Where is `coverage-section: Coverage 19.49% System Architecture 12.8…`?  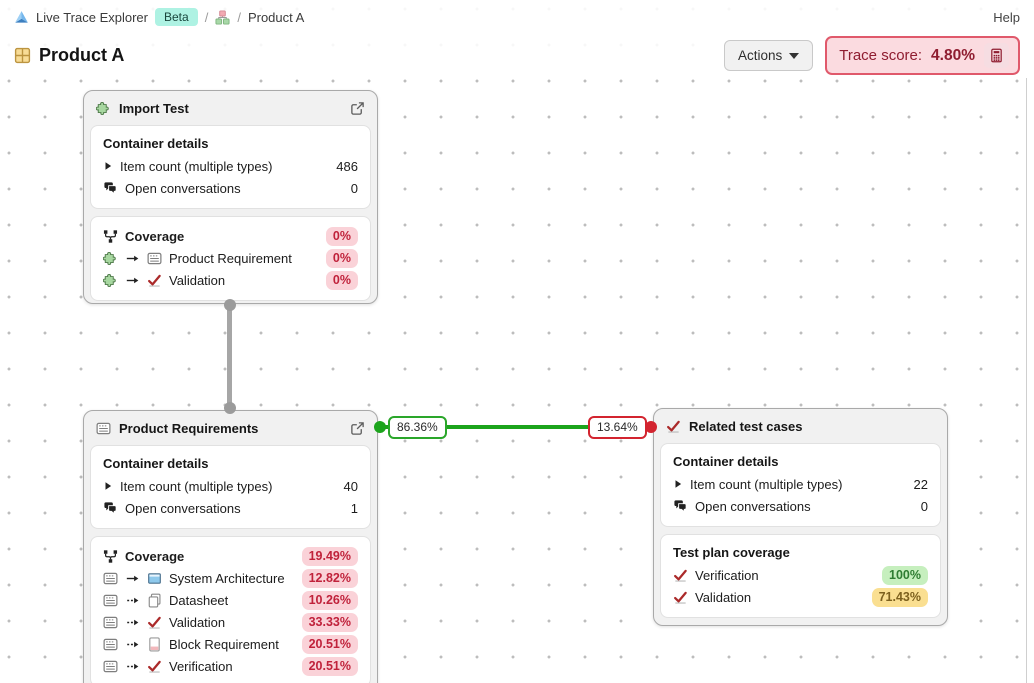 coverage-section: Coverage 19.49% System Architecture 12.8… is located at coordinates (230, 609).